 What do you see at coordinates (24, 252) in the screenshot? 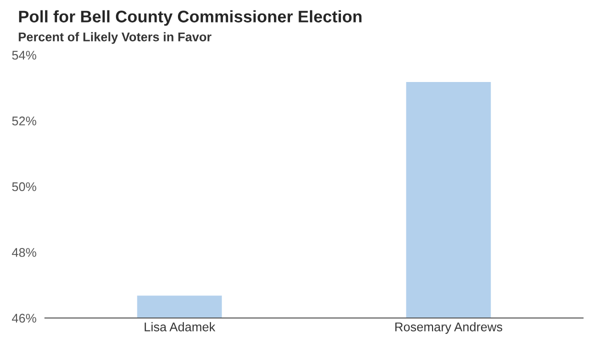
I see `y-tick-label: 48%` at bounding box center [24, 252].